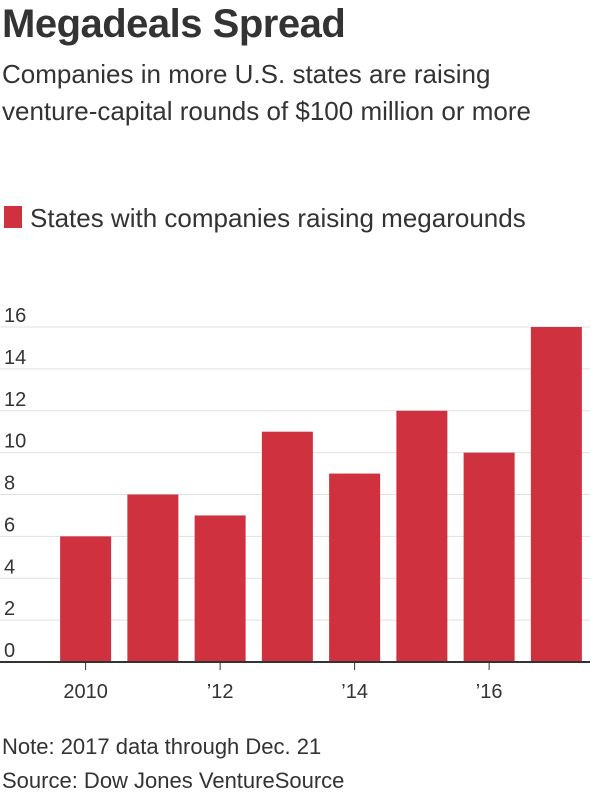 The image size is (600, 800). Describe the element at coordinates (173, 780) in the screenshot. I see `source-line: Source: Dow Jones VentureSource` at that location.